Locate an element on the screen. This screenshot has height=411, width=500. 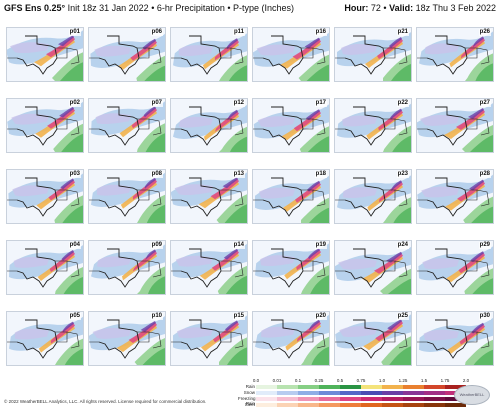
member-label: p28 is located at coordinates (484, 174).